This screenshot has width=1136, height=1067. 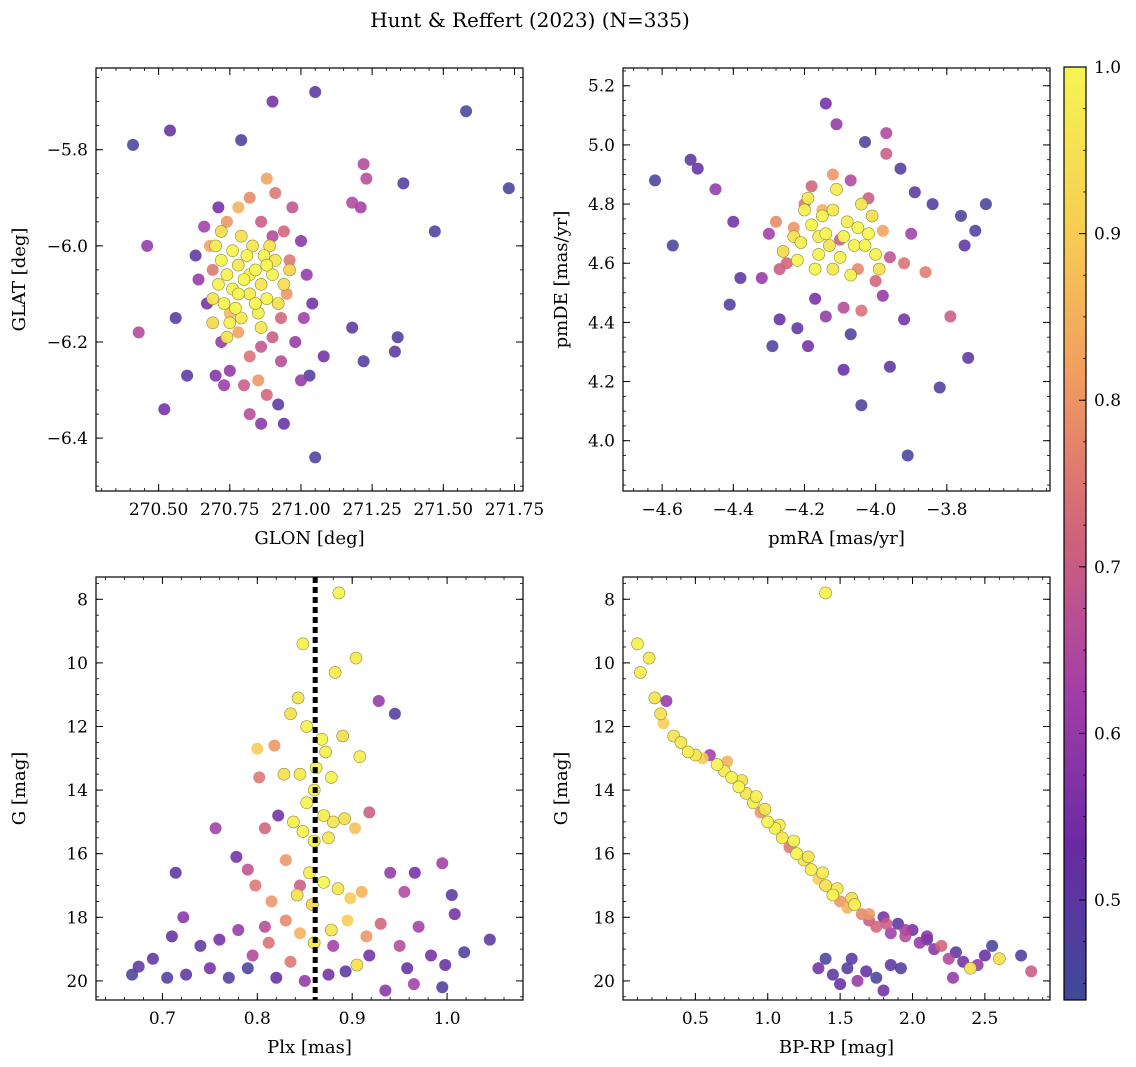 What do you see at coordinates (77, 855) in the screenshot?
I see `y-tick-label: 16` at bounding box center [77, 855].